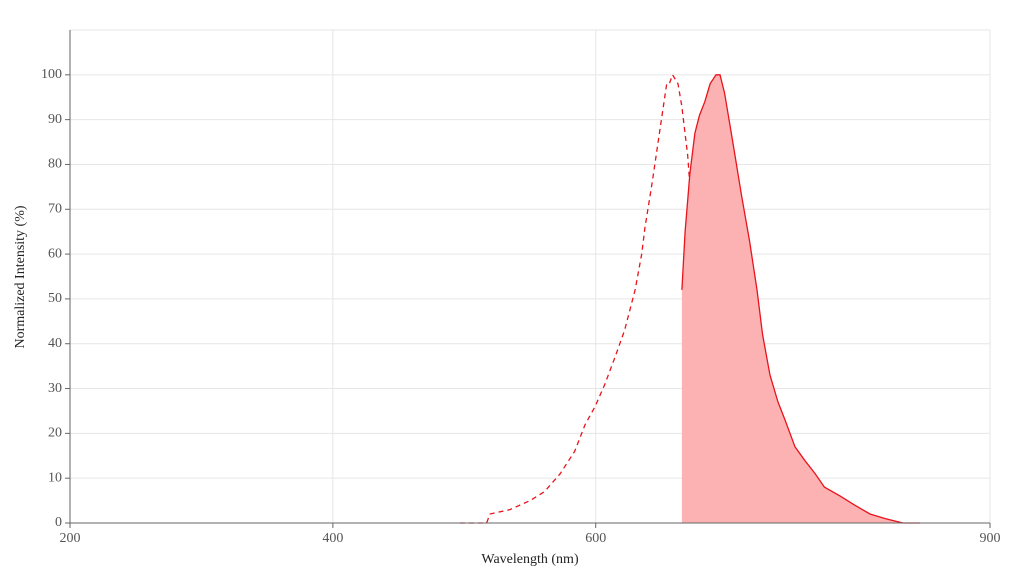 The height and width of the screenshot is (574, 1010). What do you see at coordinates (55, 119) in the screenshot?
I see `y-tick-label: 90` at bounding box center [55, 119].